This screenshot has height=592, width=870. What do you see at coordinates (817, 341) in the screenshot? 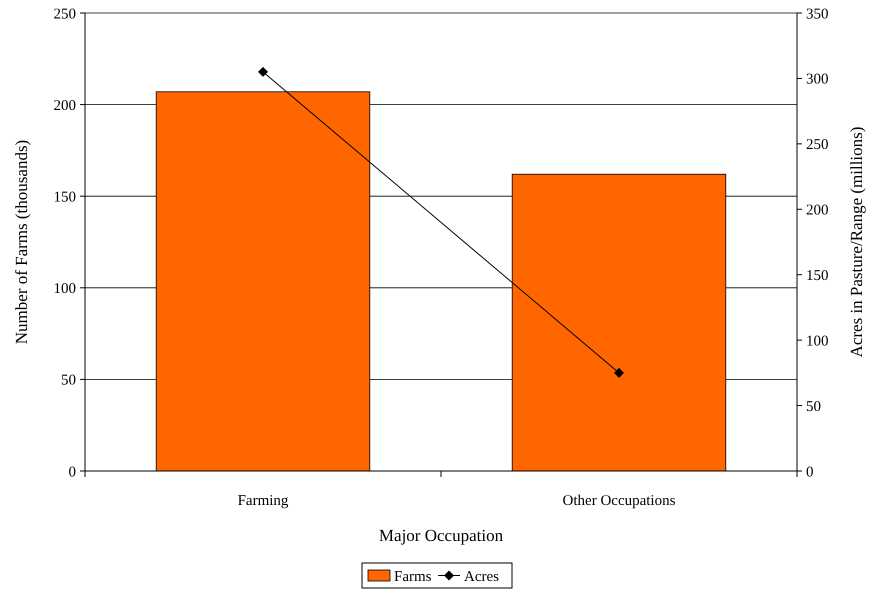
I see `y2-tick-label: 100` at bounding box center [817, 341].